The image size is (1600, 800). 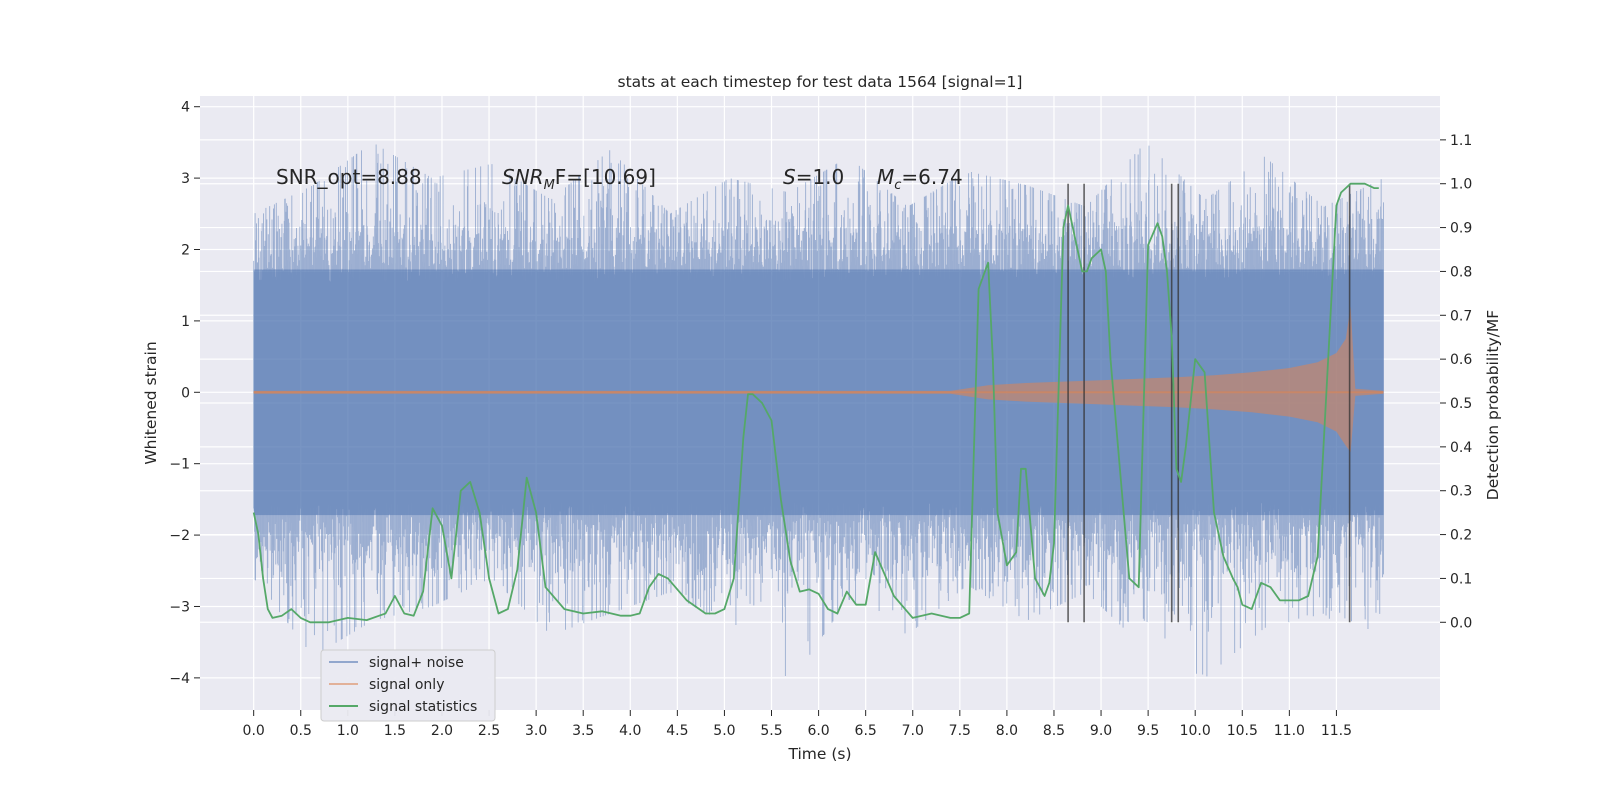 What do you see at coordinates (185, 322) in the screenshot?
I see `tick-label-y-left: 1` at bounding box center [185, 322].